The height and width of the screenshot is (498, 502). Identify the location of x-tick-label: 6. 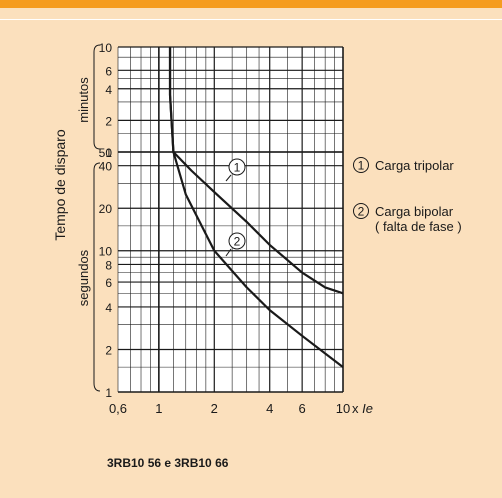
(302, 408).